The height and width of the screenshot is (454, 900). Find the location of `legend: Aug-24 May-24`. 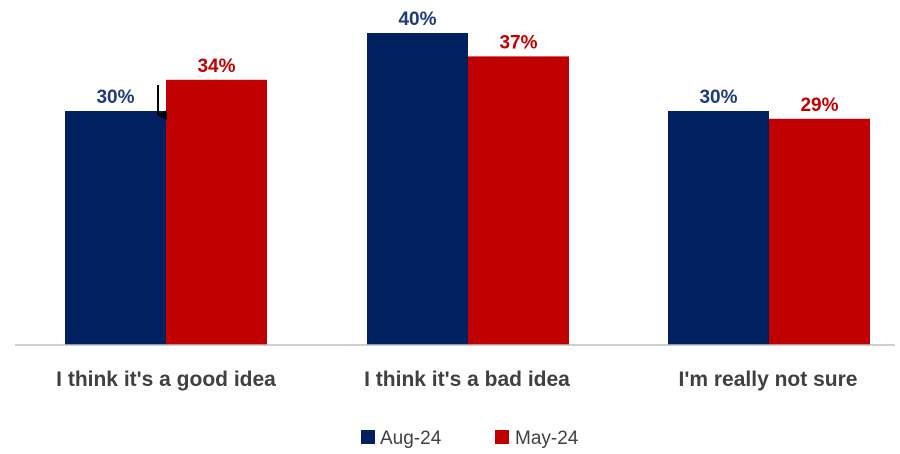

legend: Aug-24 May-24 is located at coordinates (470, 438).